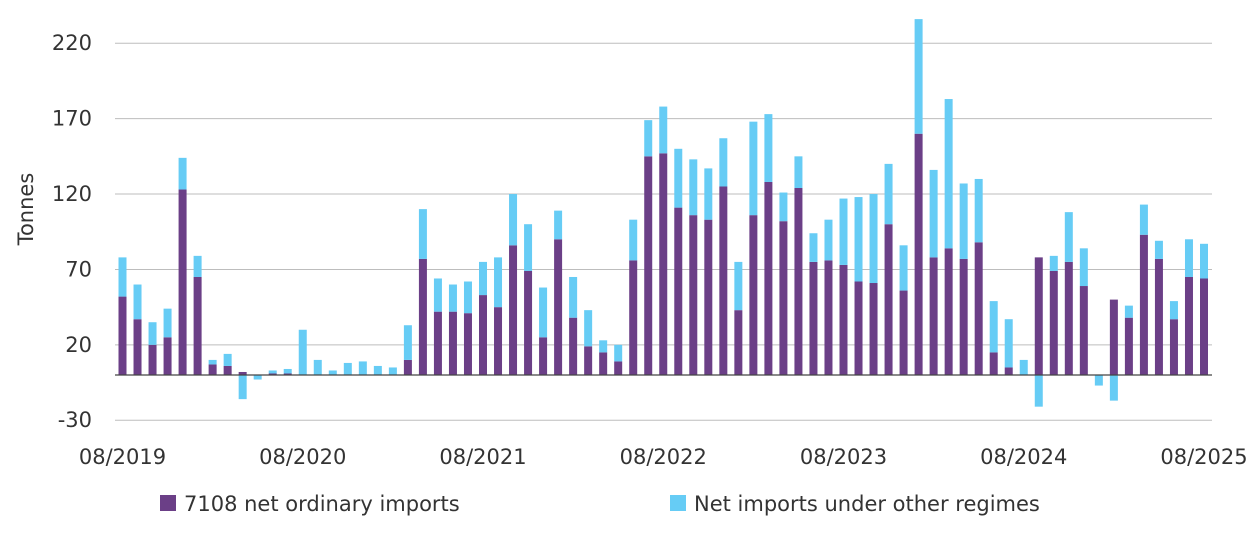 This screenshot has width=1260, height=535. What do you see at coordinates (678, 503) in the screenshot?
I see `legend-swatch-other-regimes` at bounding box center [678, 503].